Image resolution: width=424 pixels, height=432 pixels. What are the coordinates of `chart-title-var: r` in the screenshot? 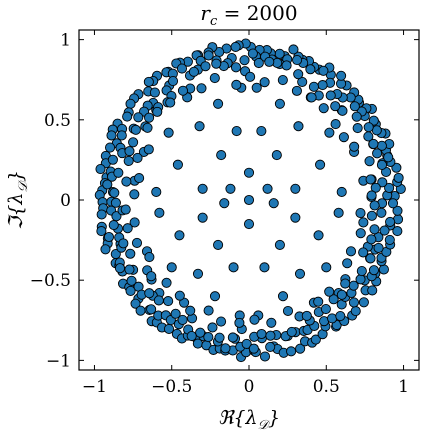 It's located at (205, 13).